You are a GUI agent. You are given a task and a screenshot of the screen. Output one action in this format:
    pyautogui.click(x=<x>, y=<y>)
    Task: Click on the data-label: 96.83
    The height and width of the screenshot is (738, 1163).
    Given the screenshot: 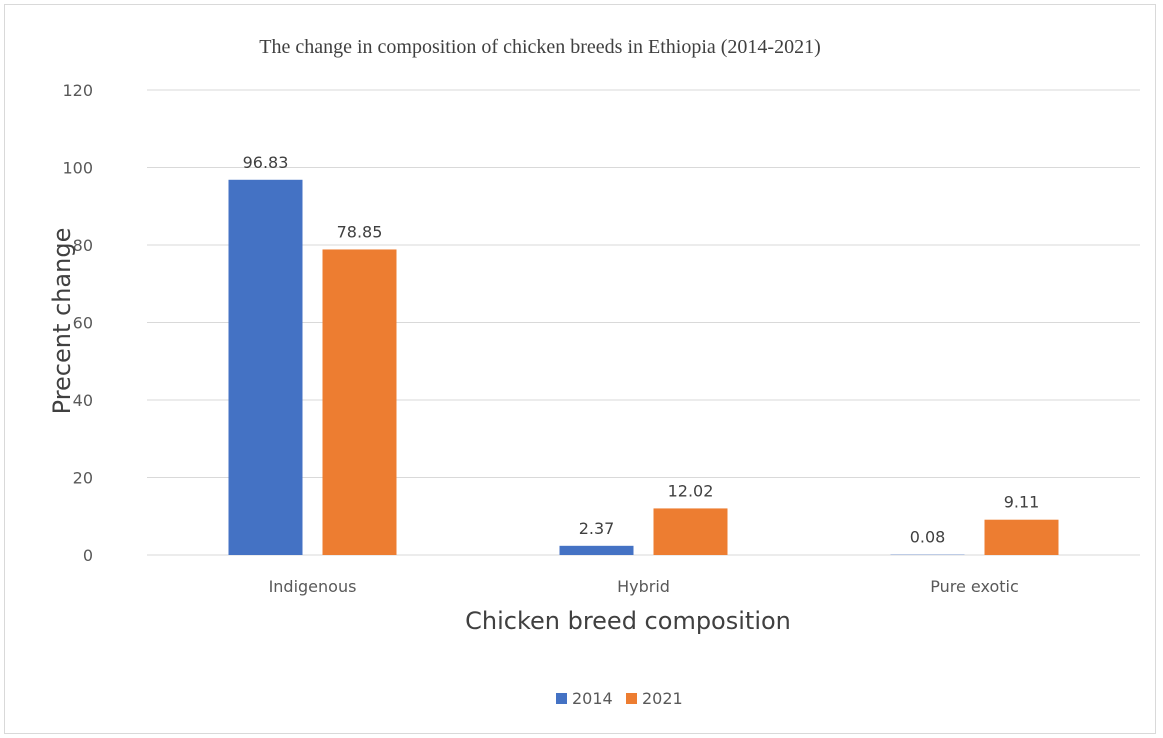 What is the action you would take?
    pyautogui.click(x=266, y=162)
    